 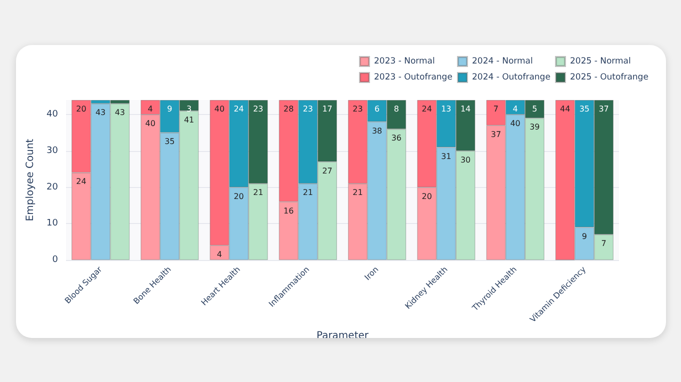 I want to click on y-tick-label: 20, so click(x=52, y=187).